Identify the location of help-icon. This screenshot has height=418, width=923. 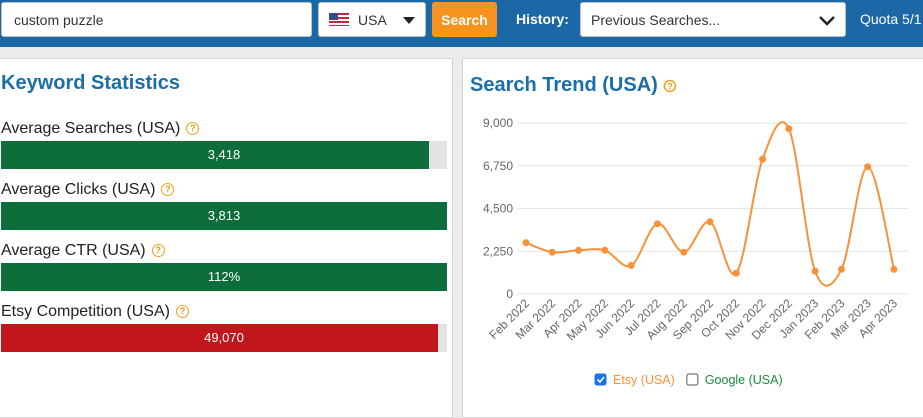
(670, 86).